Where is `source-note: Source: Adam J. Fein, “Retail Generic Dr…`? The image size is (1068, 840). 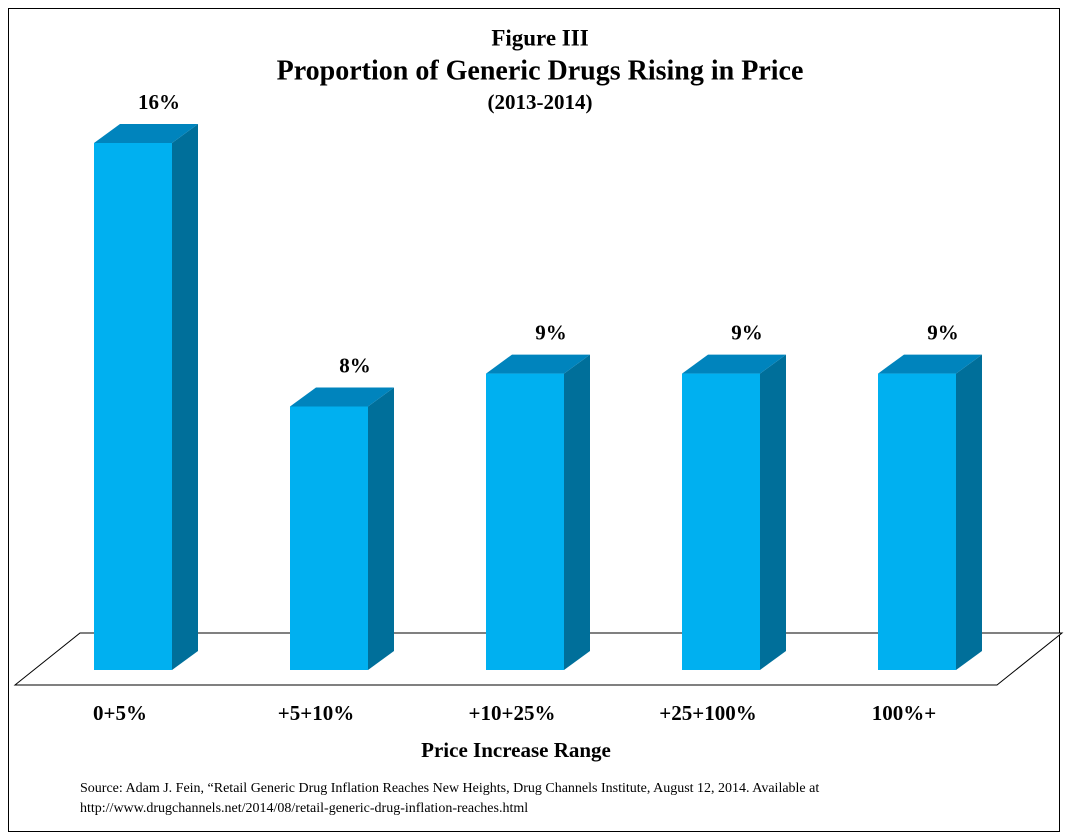 source-note: Source: Adam J. Fein, “Retail Generic Dr… is located at coordinates (449, 788).